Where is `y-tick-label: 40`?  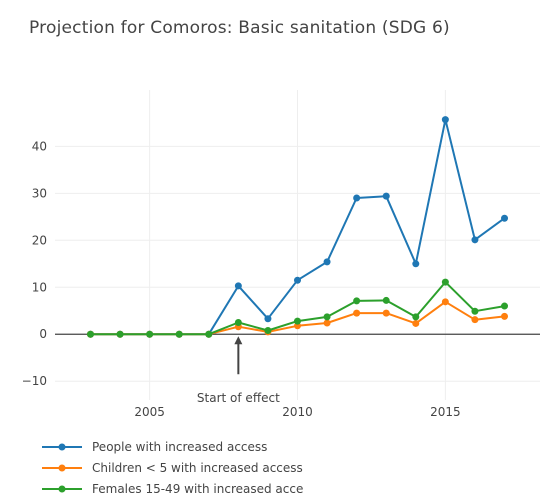 y-tick-label: 40 is located at coordinates (39, 146).